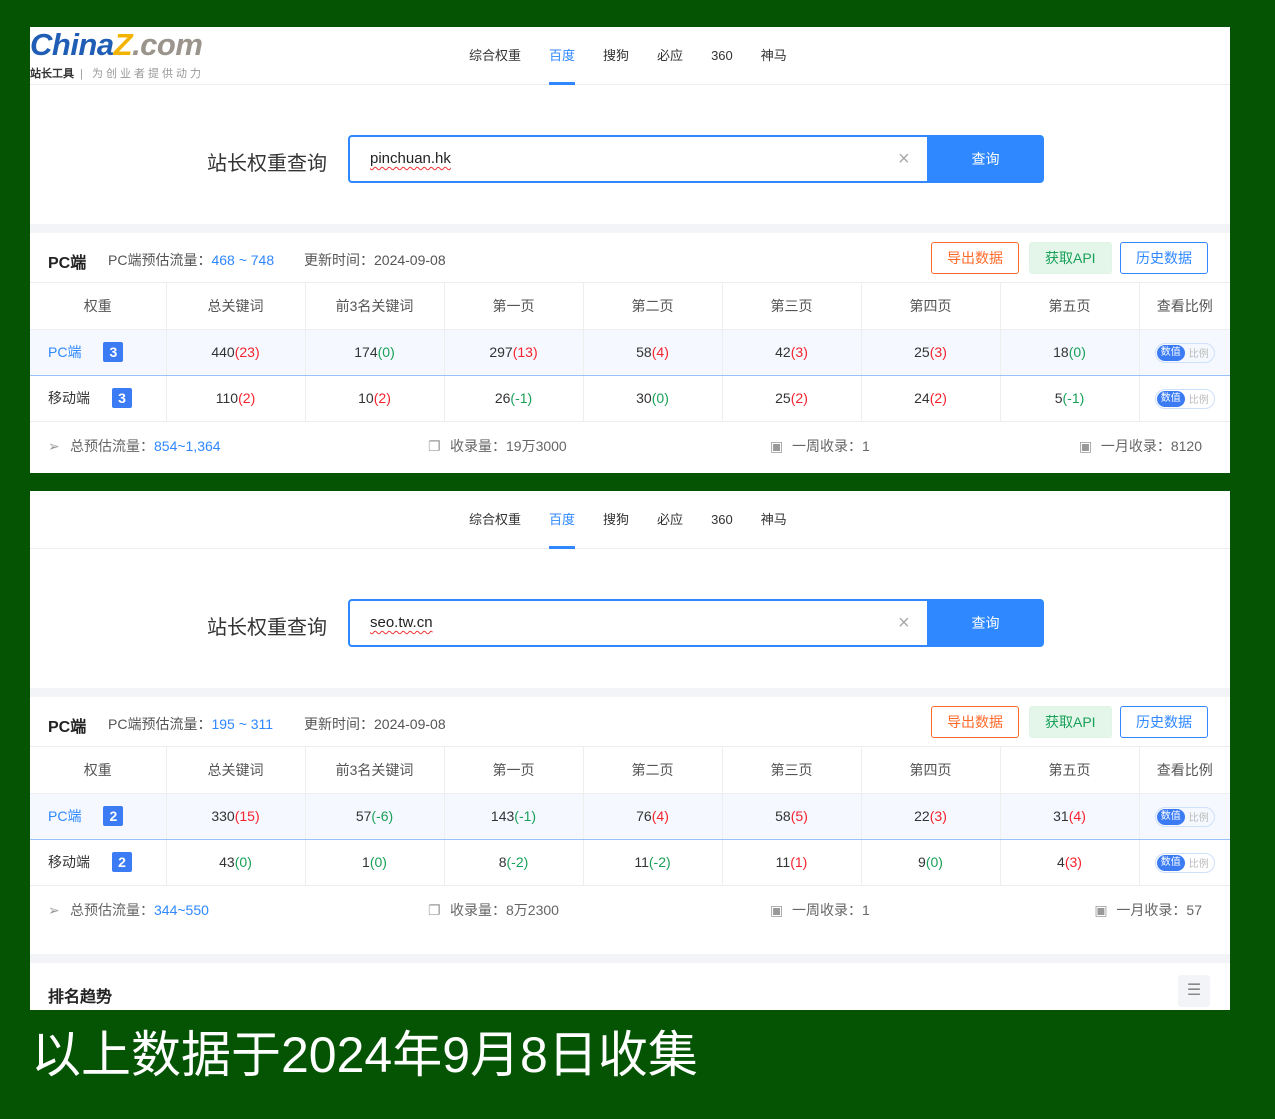 The width and height of the screenshot is (1275, 1119). What do you see at coordinates (181, 909) in the screenshot?
I see `total-flow-value: 344~550` at bounding box center [181, 909].